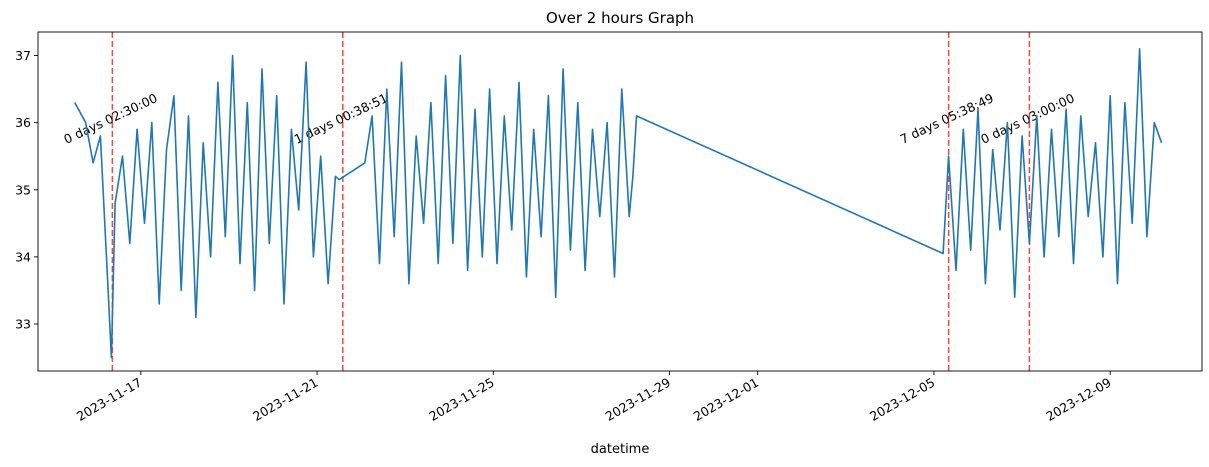 This screenshot has width=1209, height=467. Describe the element at coordinates (638, 399) in the screenshot. I see `x-tick-label: 2023-11-29` at that location.